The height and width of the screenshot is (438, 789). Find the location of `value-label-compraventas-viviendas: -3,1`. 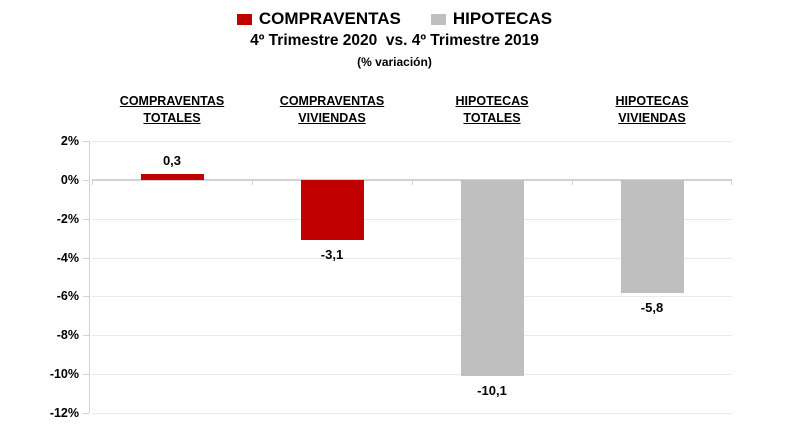

value-label-compraventas-viviendas: -3,1 is located at coordinates (332, 255).